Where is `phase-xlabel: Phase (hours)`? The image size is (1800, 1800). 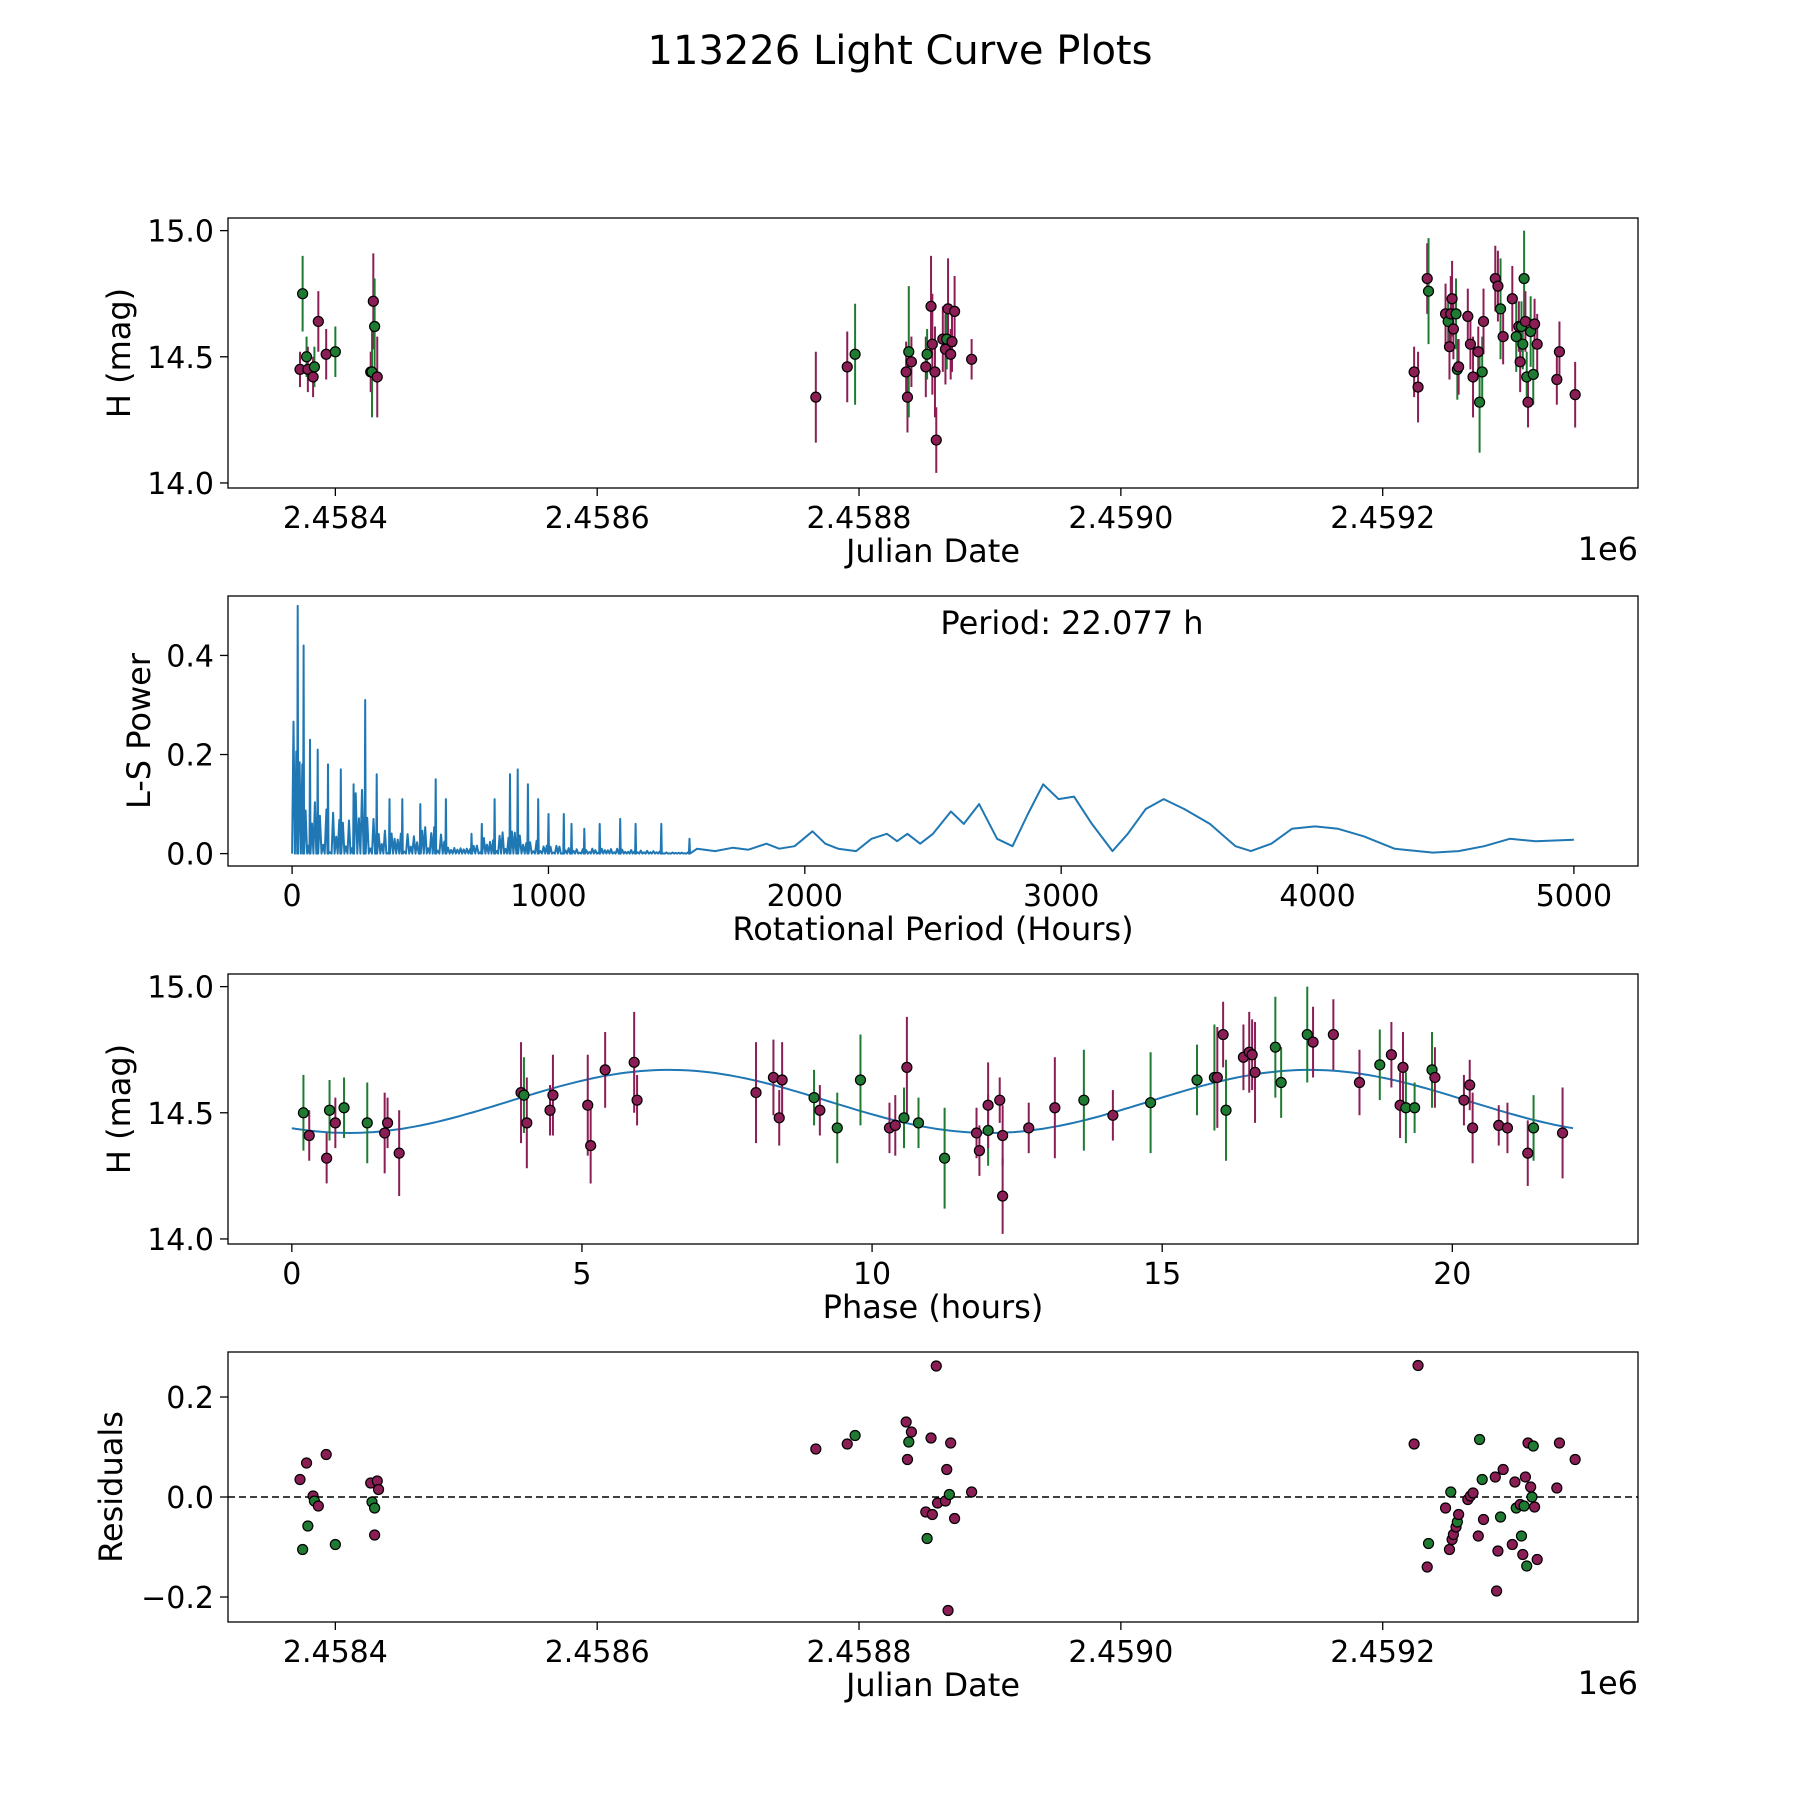 phase-xlabel: Phase (hours) is located at coordinates (933, 1307).